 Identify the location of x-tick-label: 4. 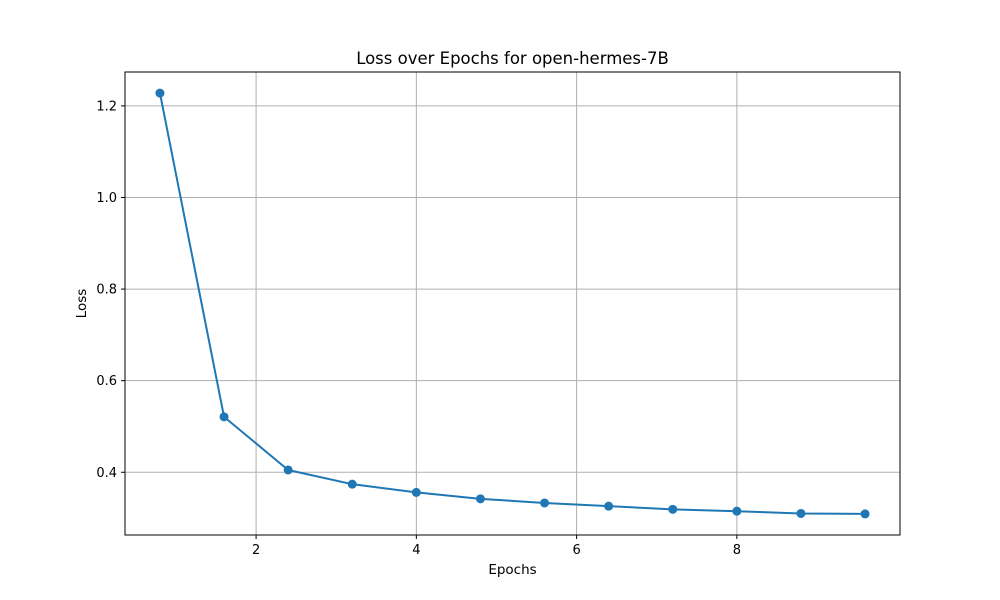
(416, 550).